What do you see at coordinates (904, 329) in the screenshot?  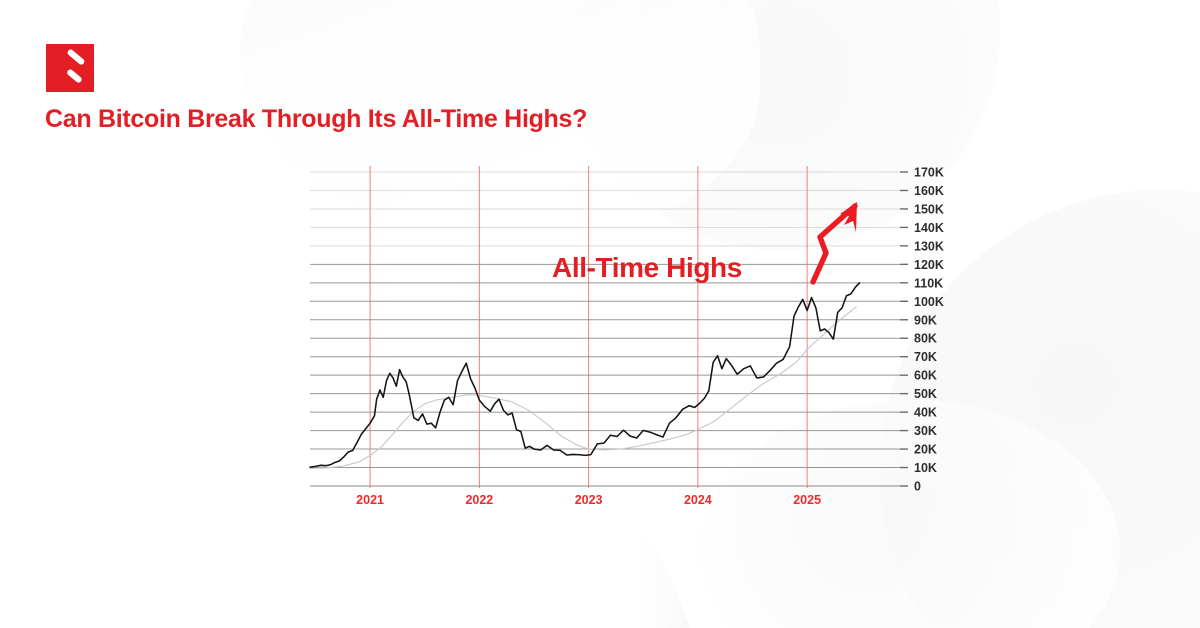 I see `chart-y-ticks` at bounding box center [904, 329].